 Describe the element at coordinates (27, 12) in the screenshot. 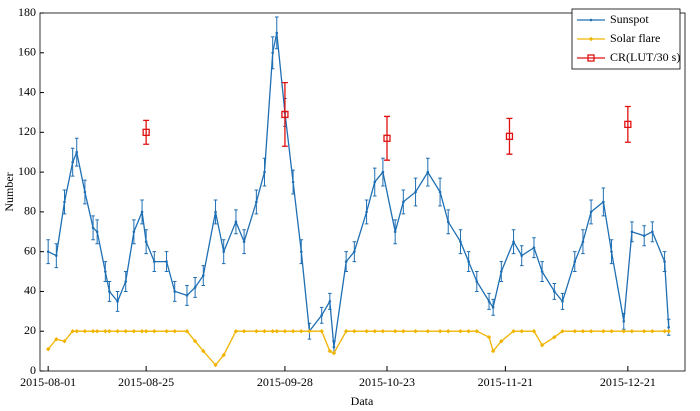

I see `y-tick-label: 180` at that location.